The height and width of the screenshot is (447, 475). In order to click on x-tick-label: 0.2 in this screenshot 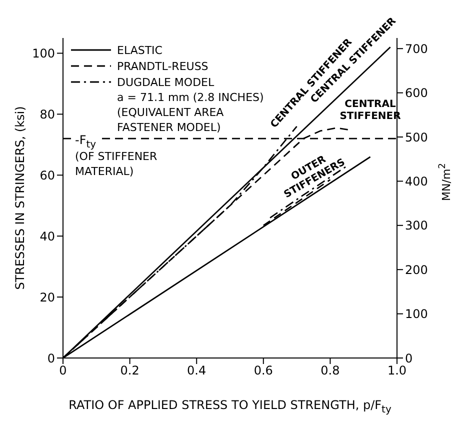, I will do `click(130, 371)`.